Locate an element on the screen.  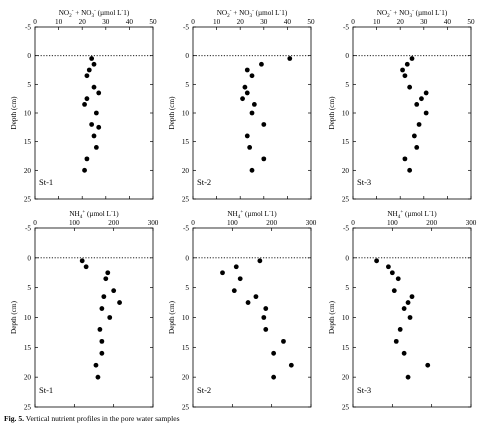
axis-title-part: + NO is located at coordinates (240, 13).